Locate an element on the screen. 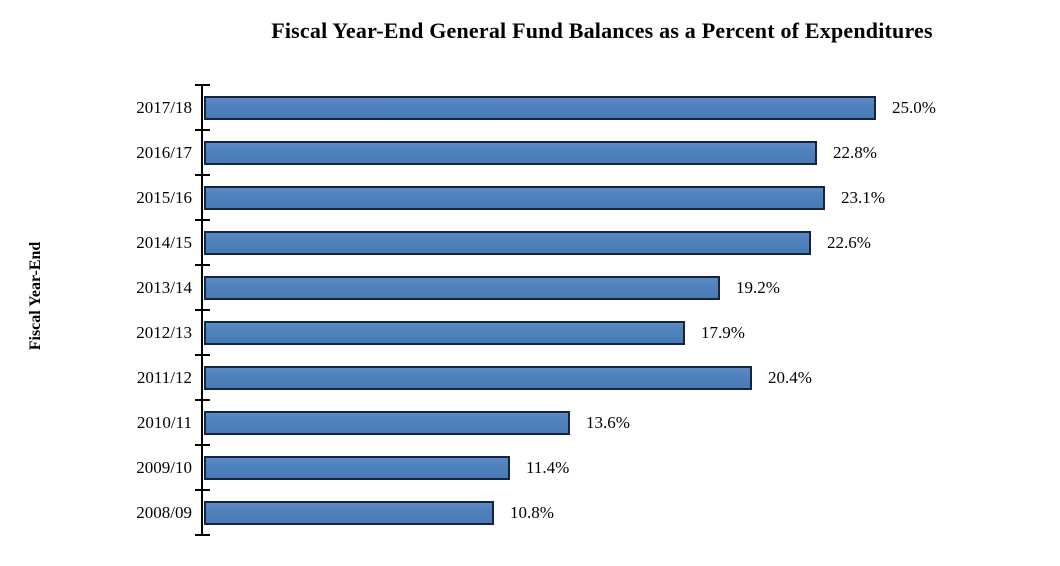 This screenshot has width=1060, height=566. bar-row: 2013/14 19.2% is located at coordinates (530, 287).